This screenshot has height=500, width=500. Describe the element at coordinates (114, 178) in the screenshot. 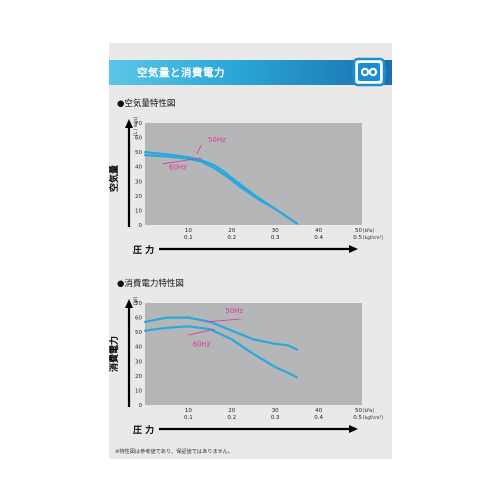

I see `y-axis-label: 空気量` at that location.